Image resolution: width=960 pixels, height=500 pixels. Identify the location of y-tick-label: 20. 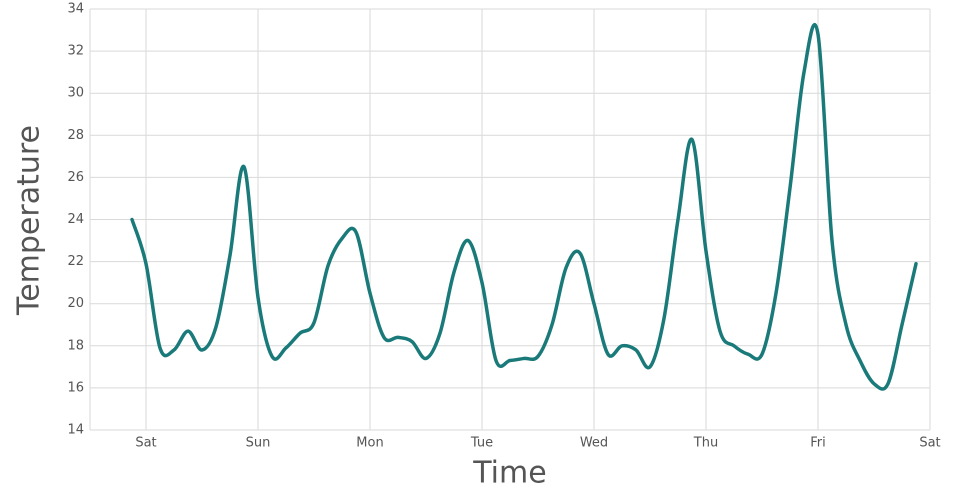
(75, 303).